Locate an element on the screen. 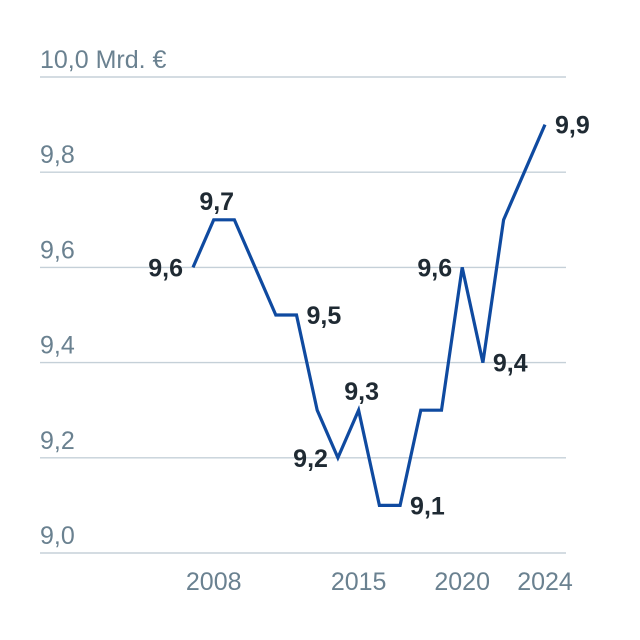 The width and height of the screenshot is (640, 640). y-tick-label: 9,4 is located at coordinates (57, 346).